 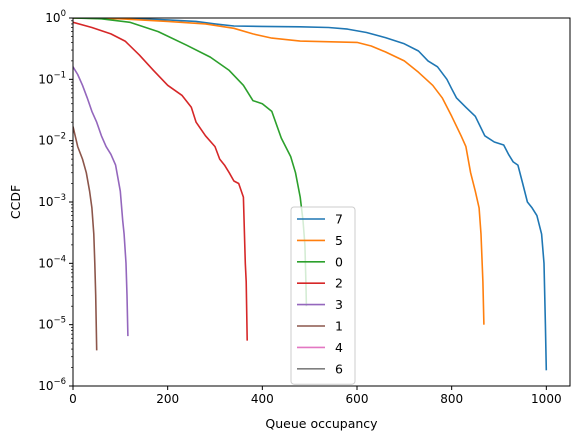 I want to click on legend-label-3: 3, so click(x=339, y=304).